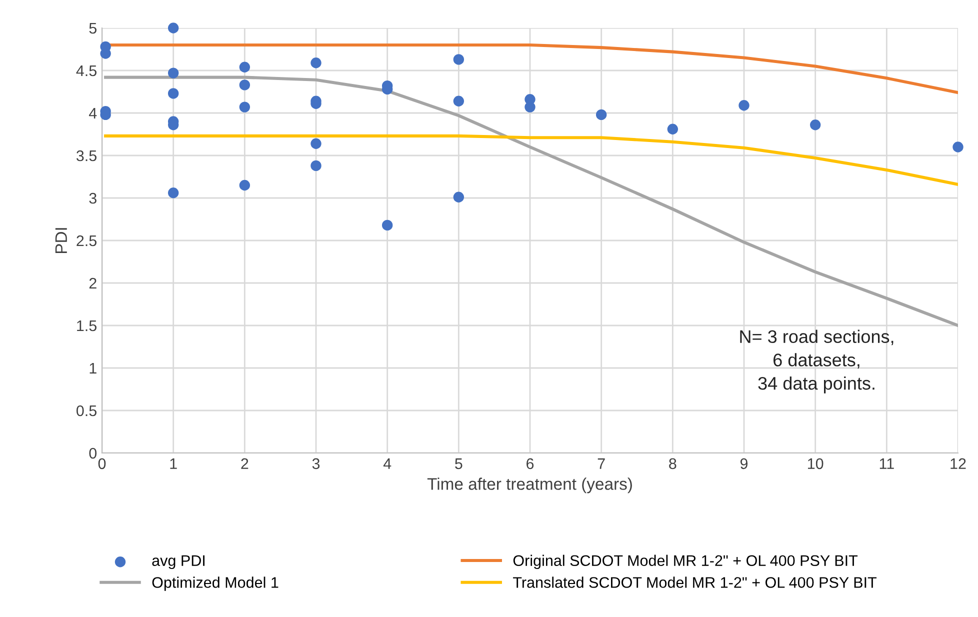 The image size is (978, 617). I want to click on x-tick-label: 9, so click(744, 464).